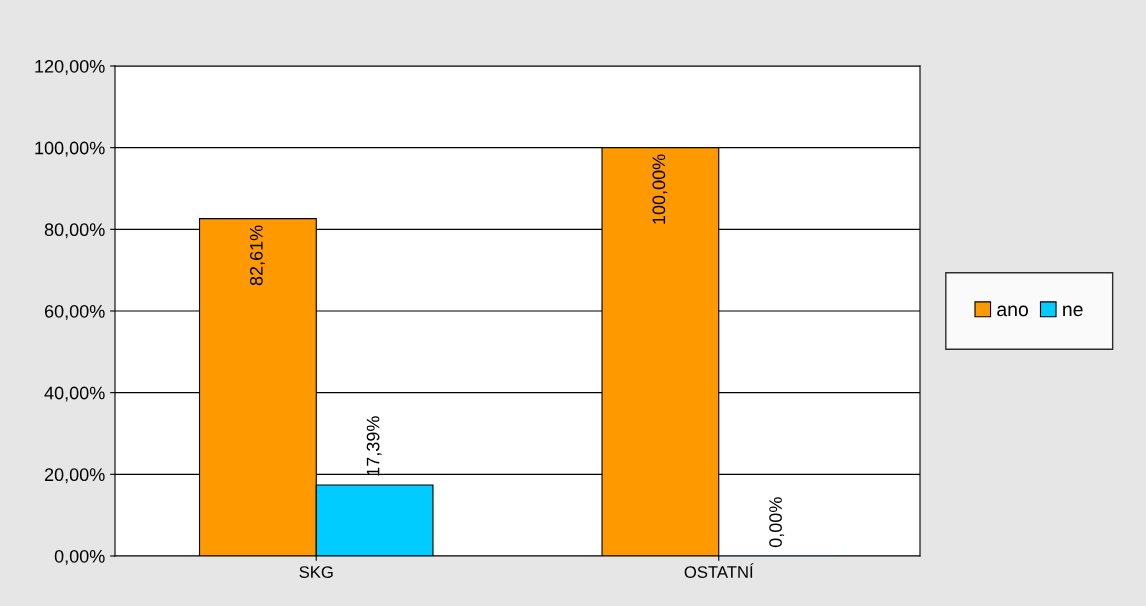 The height and width of the screenshot is (606, 1146). What do you see at coordinates (74, 231) in the screenshot?
I see `y-tick-label: 80,00%` at bounding box center [74, 231].